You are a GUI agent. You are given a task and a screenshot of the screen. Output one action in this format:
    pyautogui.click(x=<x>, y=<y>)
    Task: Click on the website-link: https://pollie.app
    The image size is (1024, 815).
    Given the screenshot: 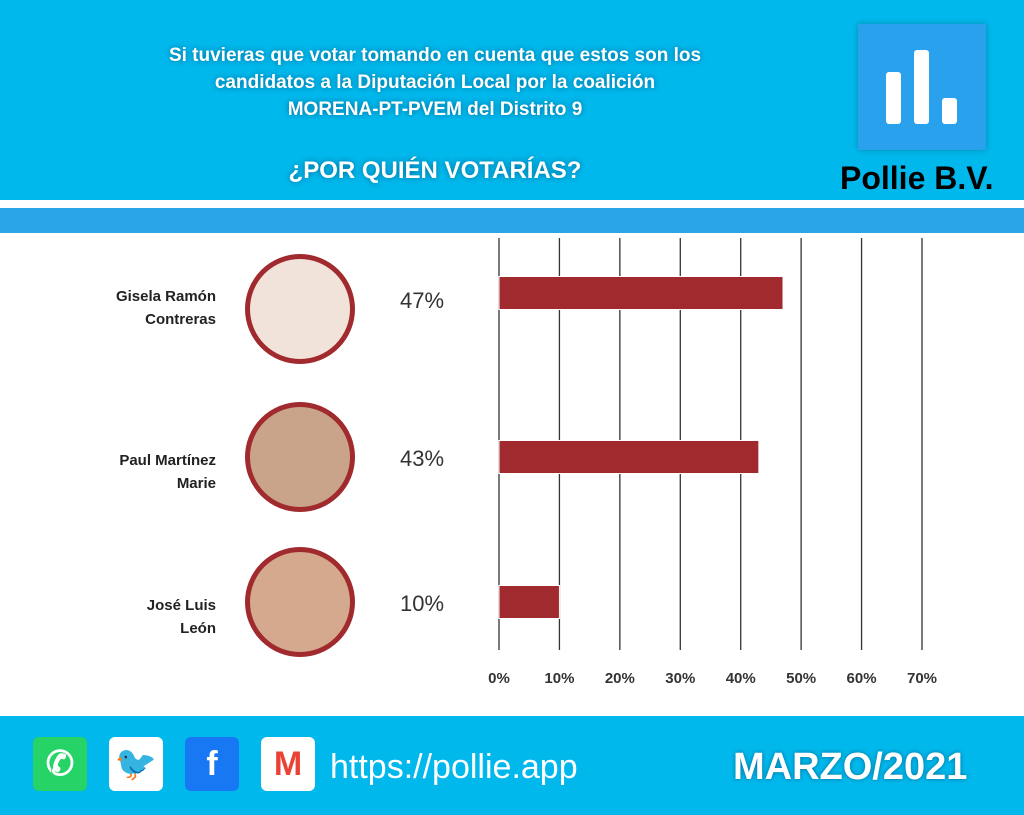 What is the action you would take?
    pyautogui.click(x=454, y=767)
    